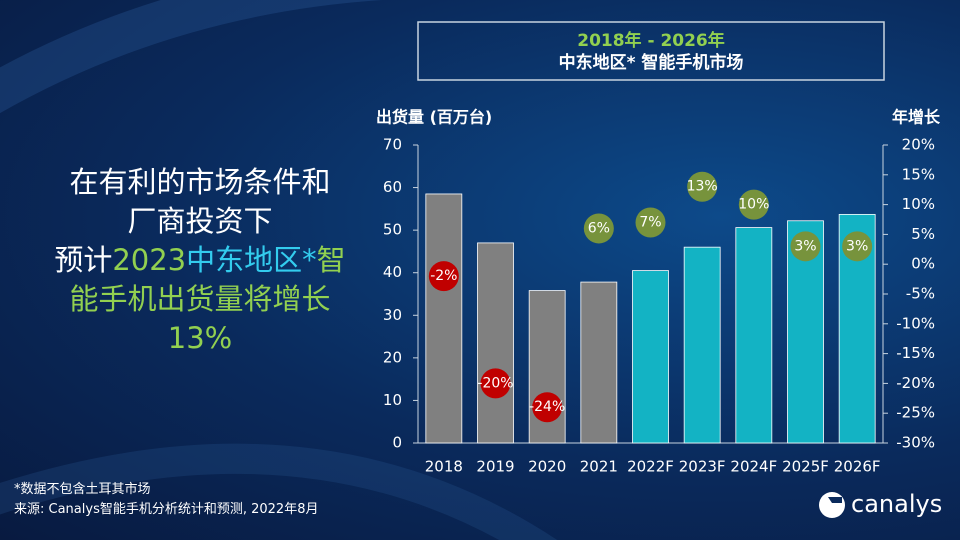 This screenshot has width=960, height=540. I want to click on data-label: 7%, so click(650, 222).